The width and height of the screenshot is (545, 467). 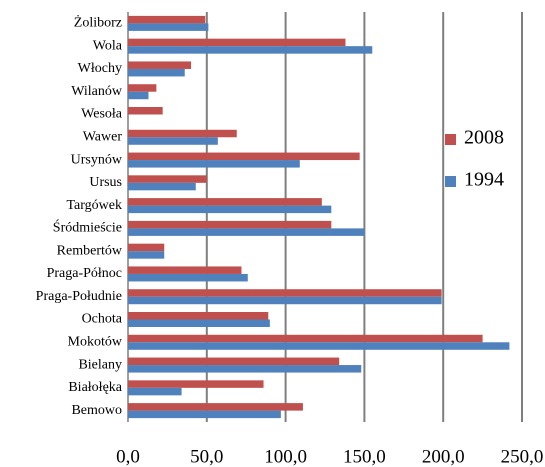 I want to click on x-tick-label: 200,0, so click(x=443, y=456).